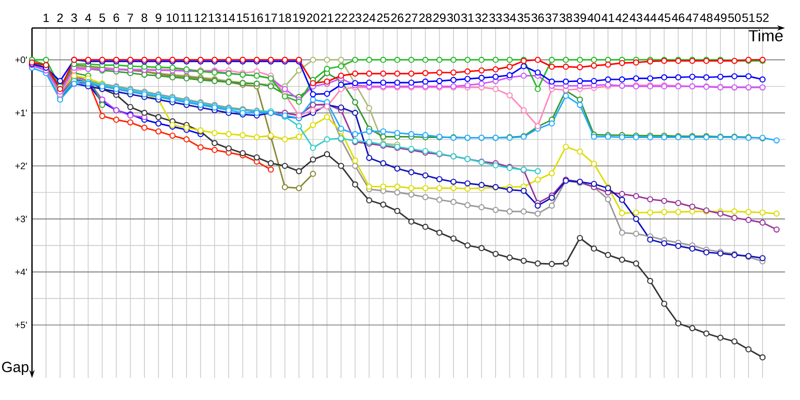 This screenshot has width=800, height=400. Describe the element at coordinates (383, 17) in the screenshot. I see `x-tick-label: 25` at that location.